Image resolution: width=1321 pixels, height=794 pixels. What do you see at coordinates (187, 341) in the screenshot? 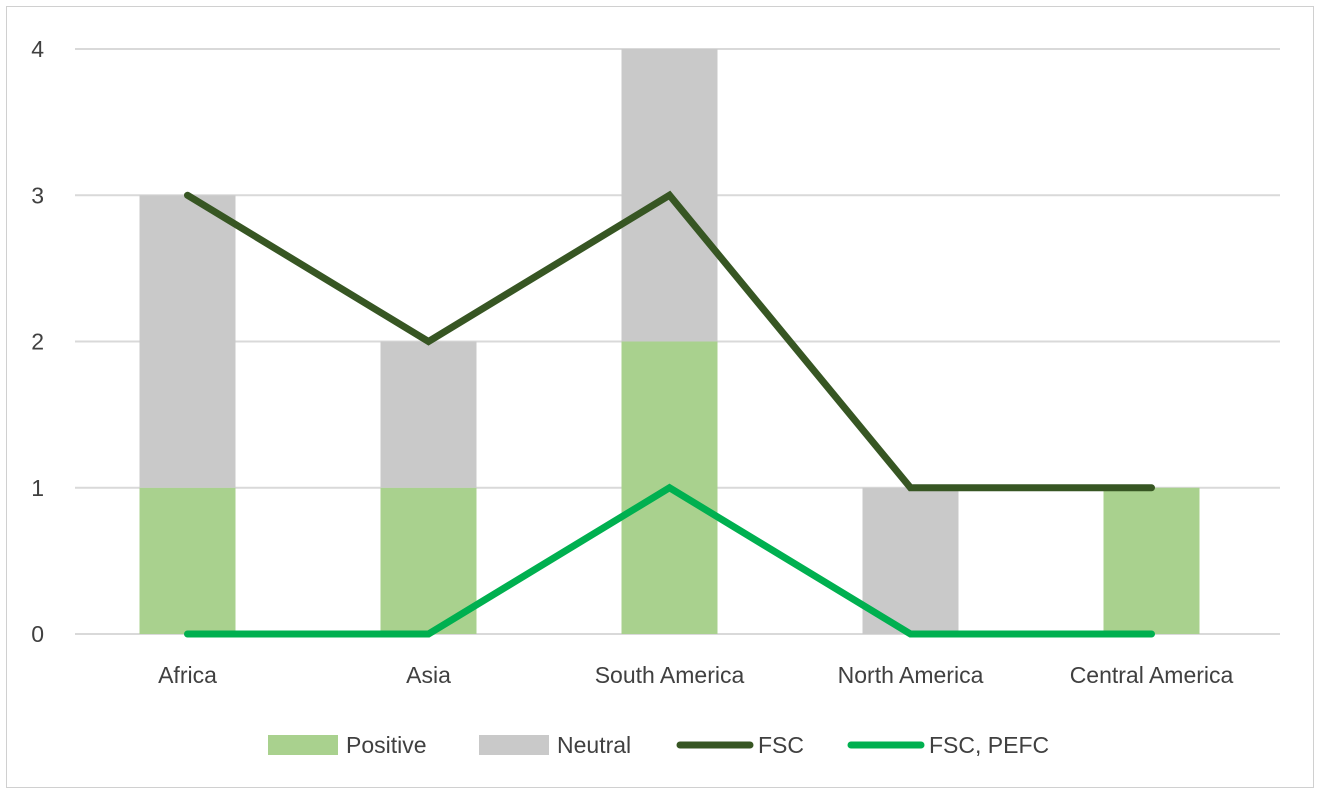
I see `bar-neutral-africa` at bounding box center [187, 341].